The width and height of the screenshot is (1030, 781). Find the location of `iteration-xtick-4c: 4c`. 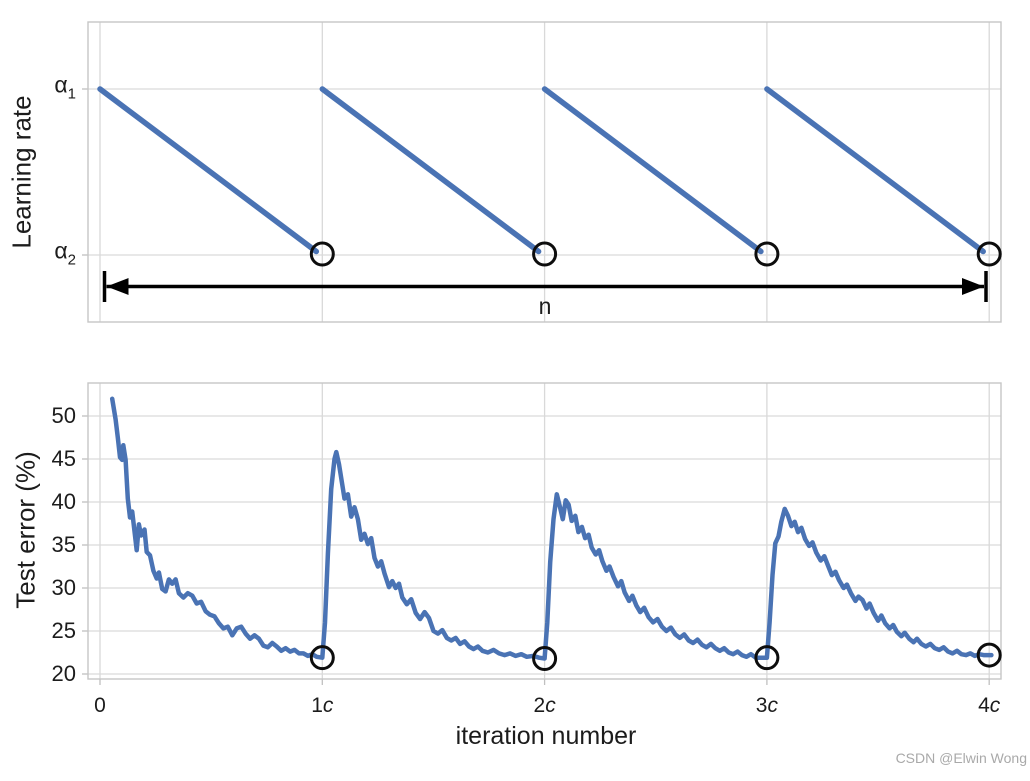

iteration-xtick-4c: 4c is located at coordinates (989, 706).